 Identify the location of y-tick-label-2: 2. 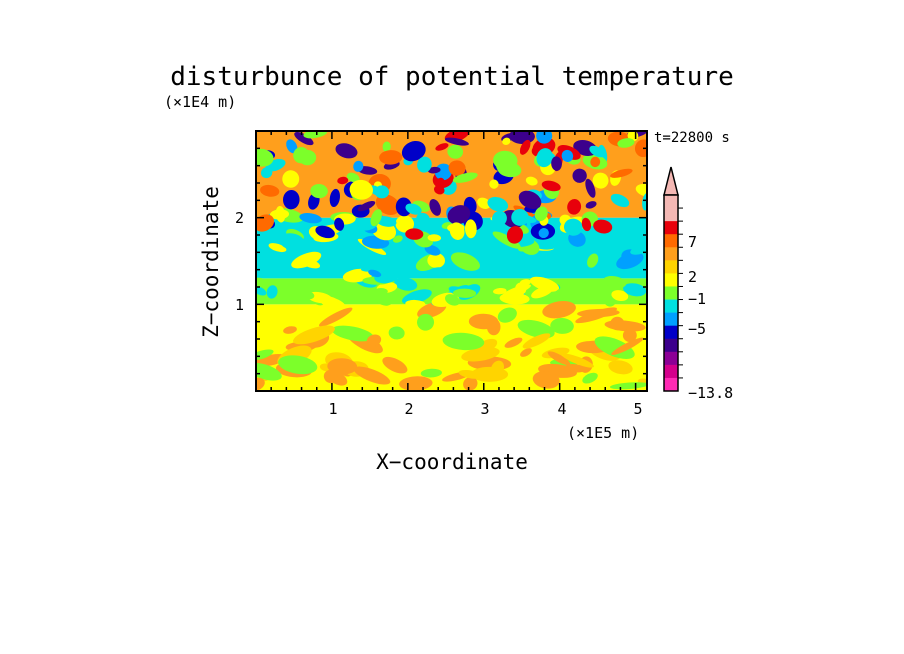
(239, 218).